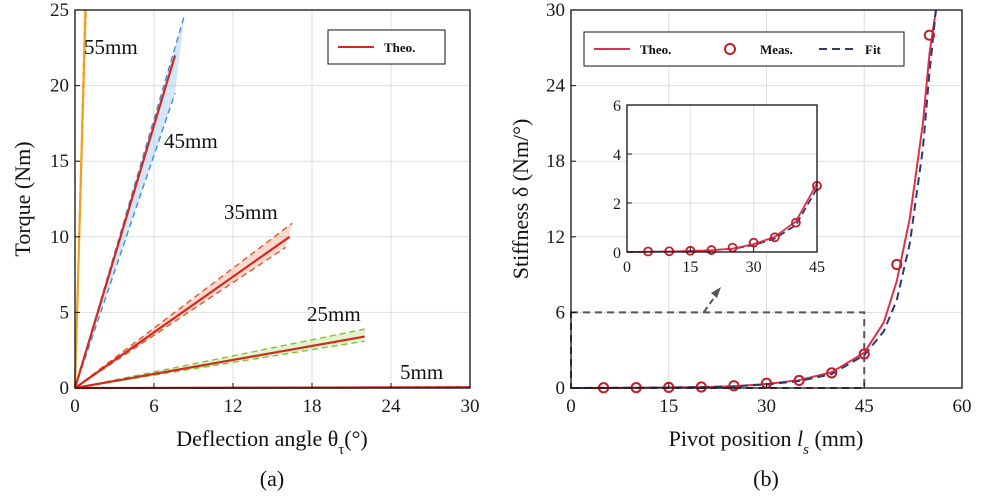 Image resolution: width=997 pixels, height=500 pixels. What do you see at coordinates (125, 240) in the screenshot?
I see `band-lower-45mm` at bounding box center [125, 240].